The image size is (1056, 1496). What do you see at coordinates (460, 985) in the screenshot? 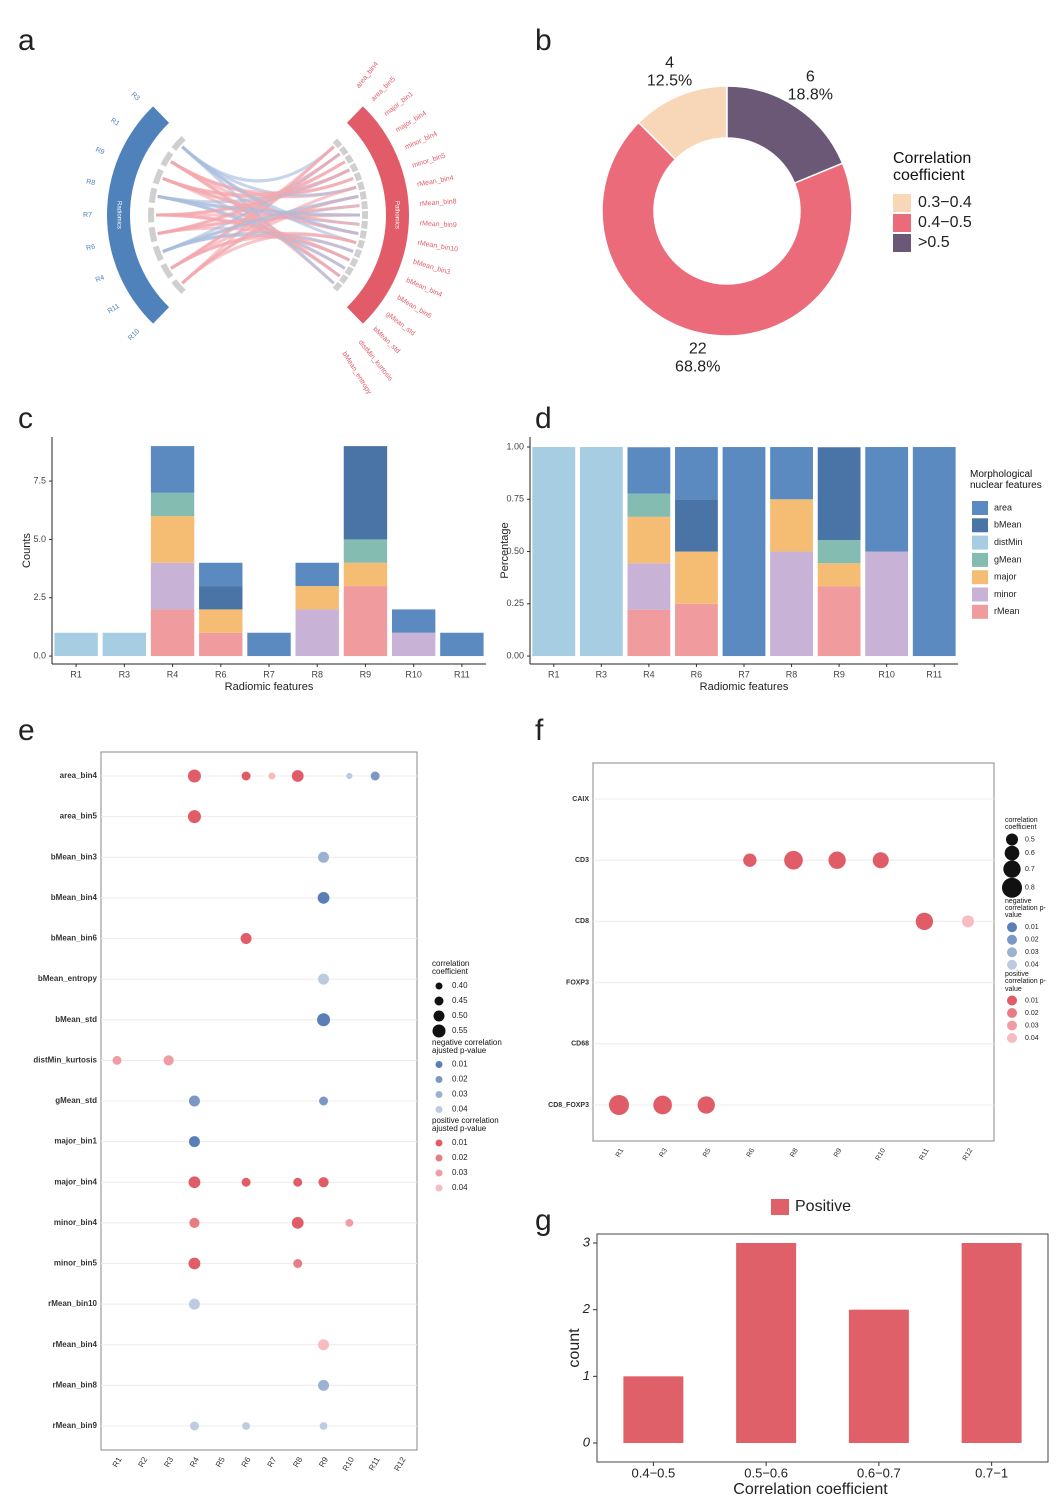
I see `size-key-label: 0.40` at bounding box center [460, 985].